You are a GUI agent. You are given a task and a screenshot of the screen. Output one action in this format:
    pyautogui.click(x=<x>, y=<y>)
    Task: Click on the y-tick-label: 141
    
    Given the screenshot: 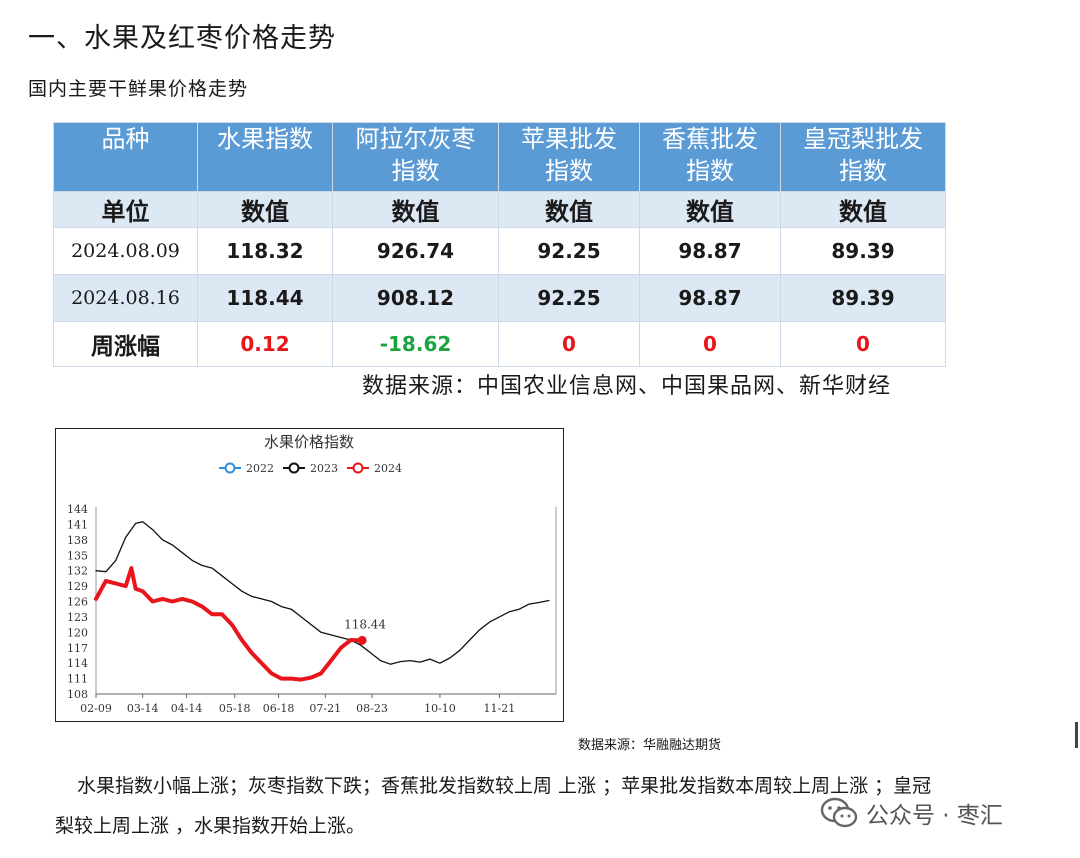 What is the action you would take?
    pyautogui.click(x=77, y=524)
    